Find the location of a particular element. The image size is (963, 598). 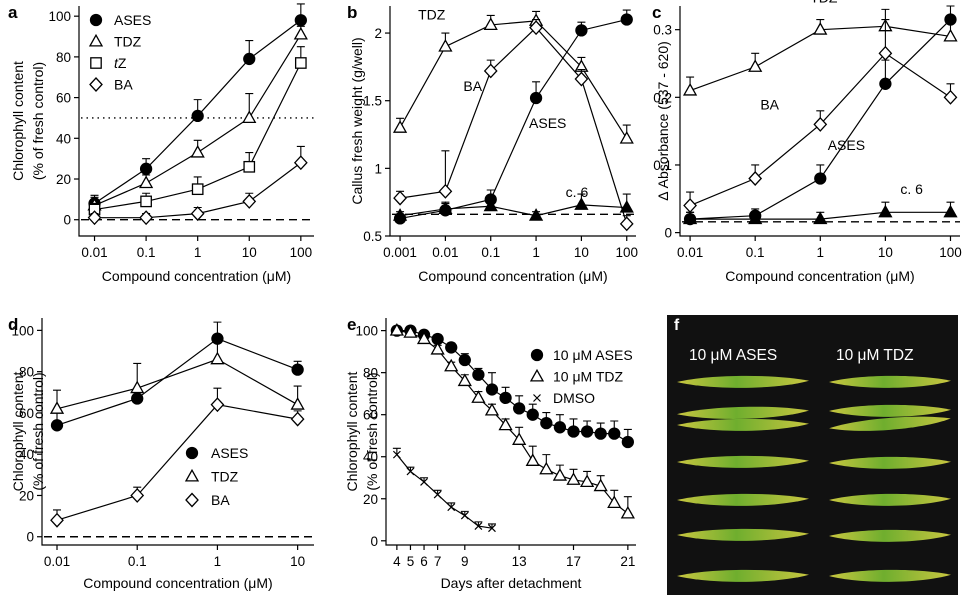

series-label-b: TDZ is located at coordinates (432, 15).